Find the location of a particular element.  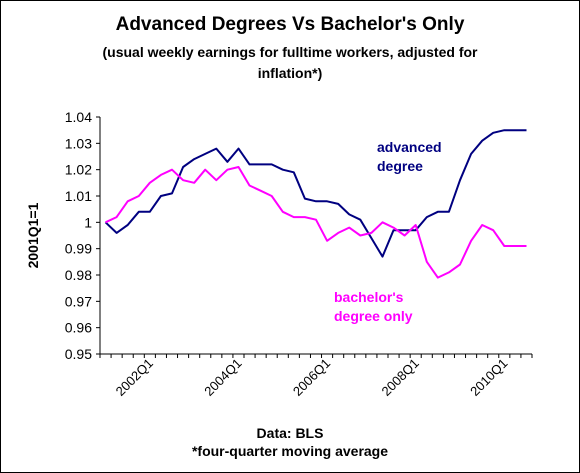

x-tick-label: 2008Q1 is located at coordinates (399, 377).